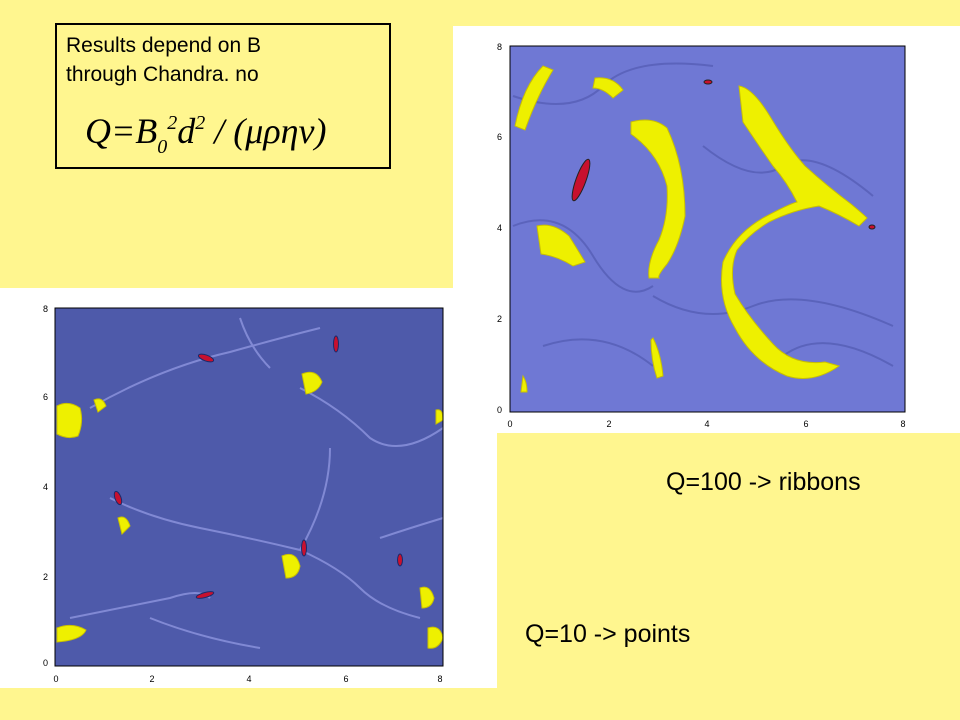 The image size is (960, 720). What do you see at coordinates (121, 131) in the screenshot?
I see `formula-lhs: Q=B` at bounding box center [121, 131].